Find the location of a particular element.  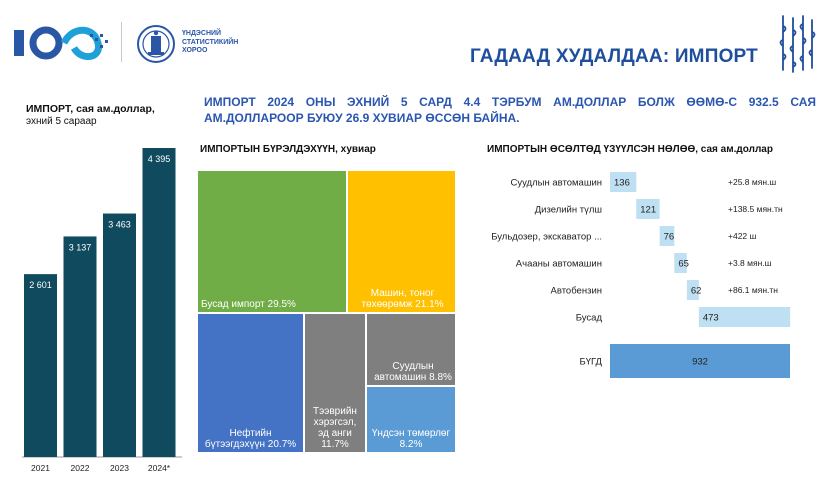

bar-chart-subtitle: эхний 5 сараар is located at coordinates (61, 121).